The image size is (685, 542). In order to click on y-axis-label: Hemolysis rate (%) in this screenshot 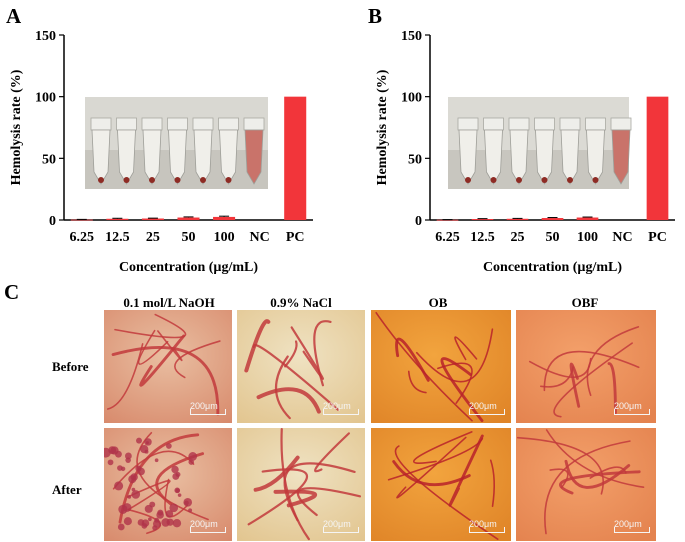, I will do `click(16, 127)`.